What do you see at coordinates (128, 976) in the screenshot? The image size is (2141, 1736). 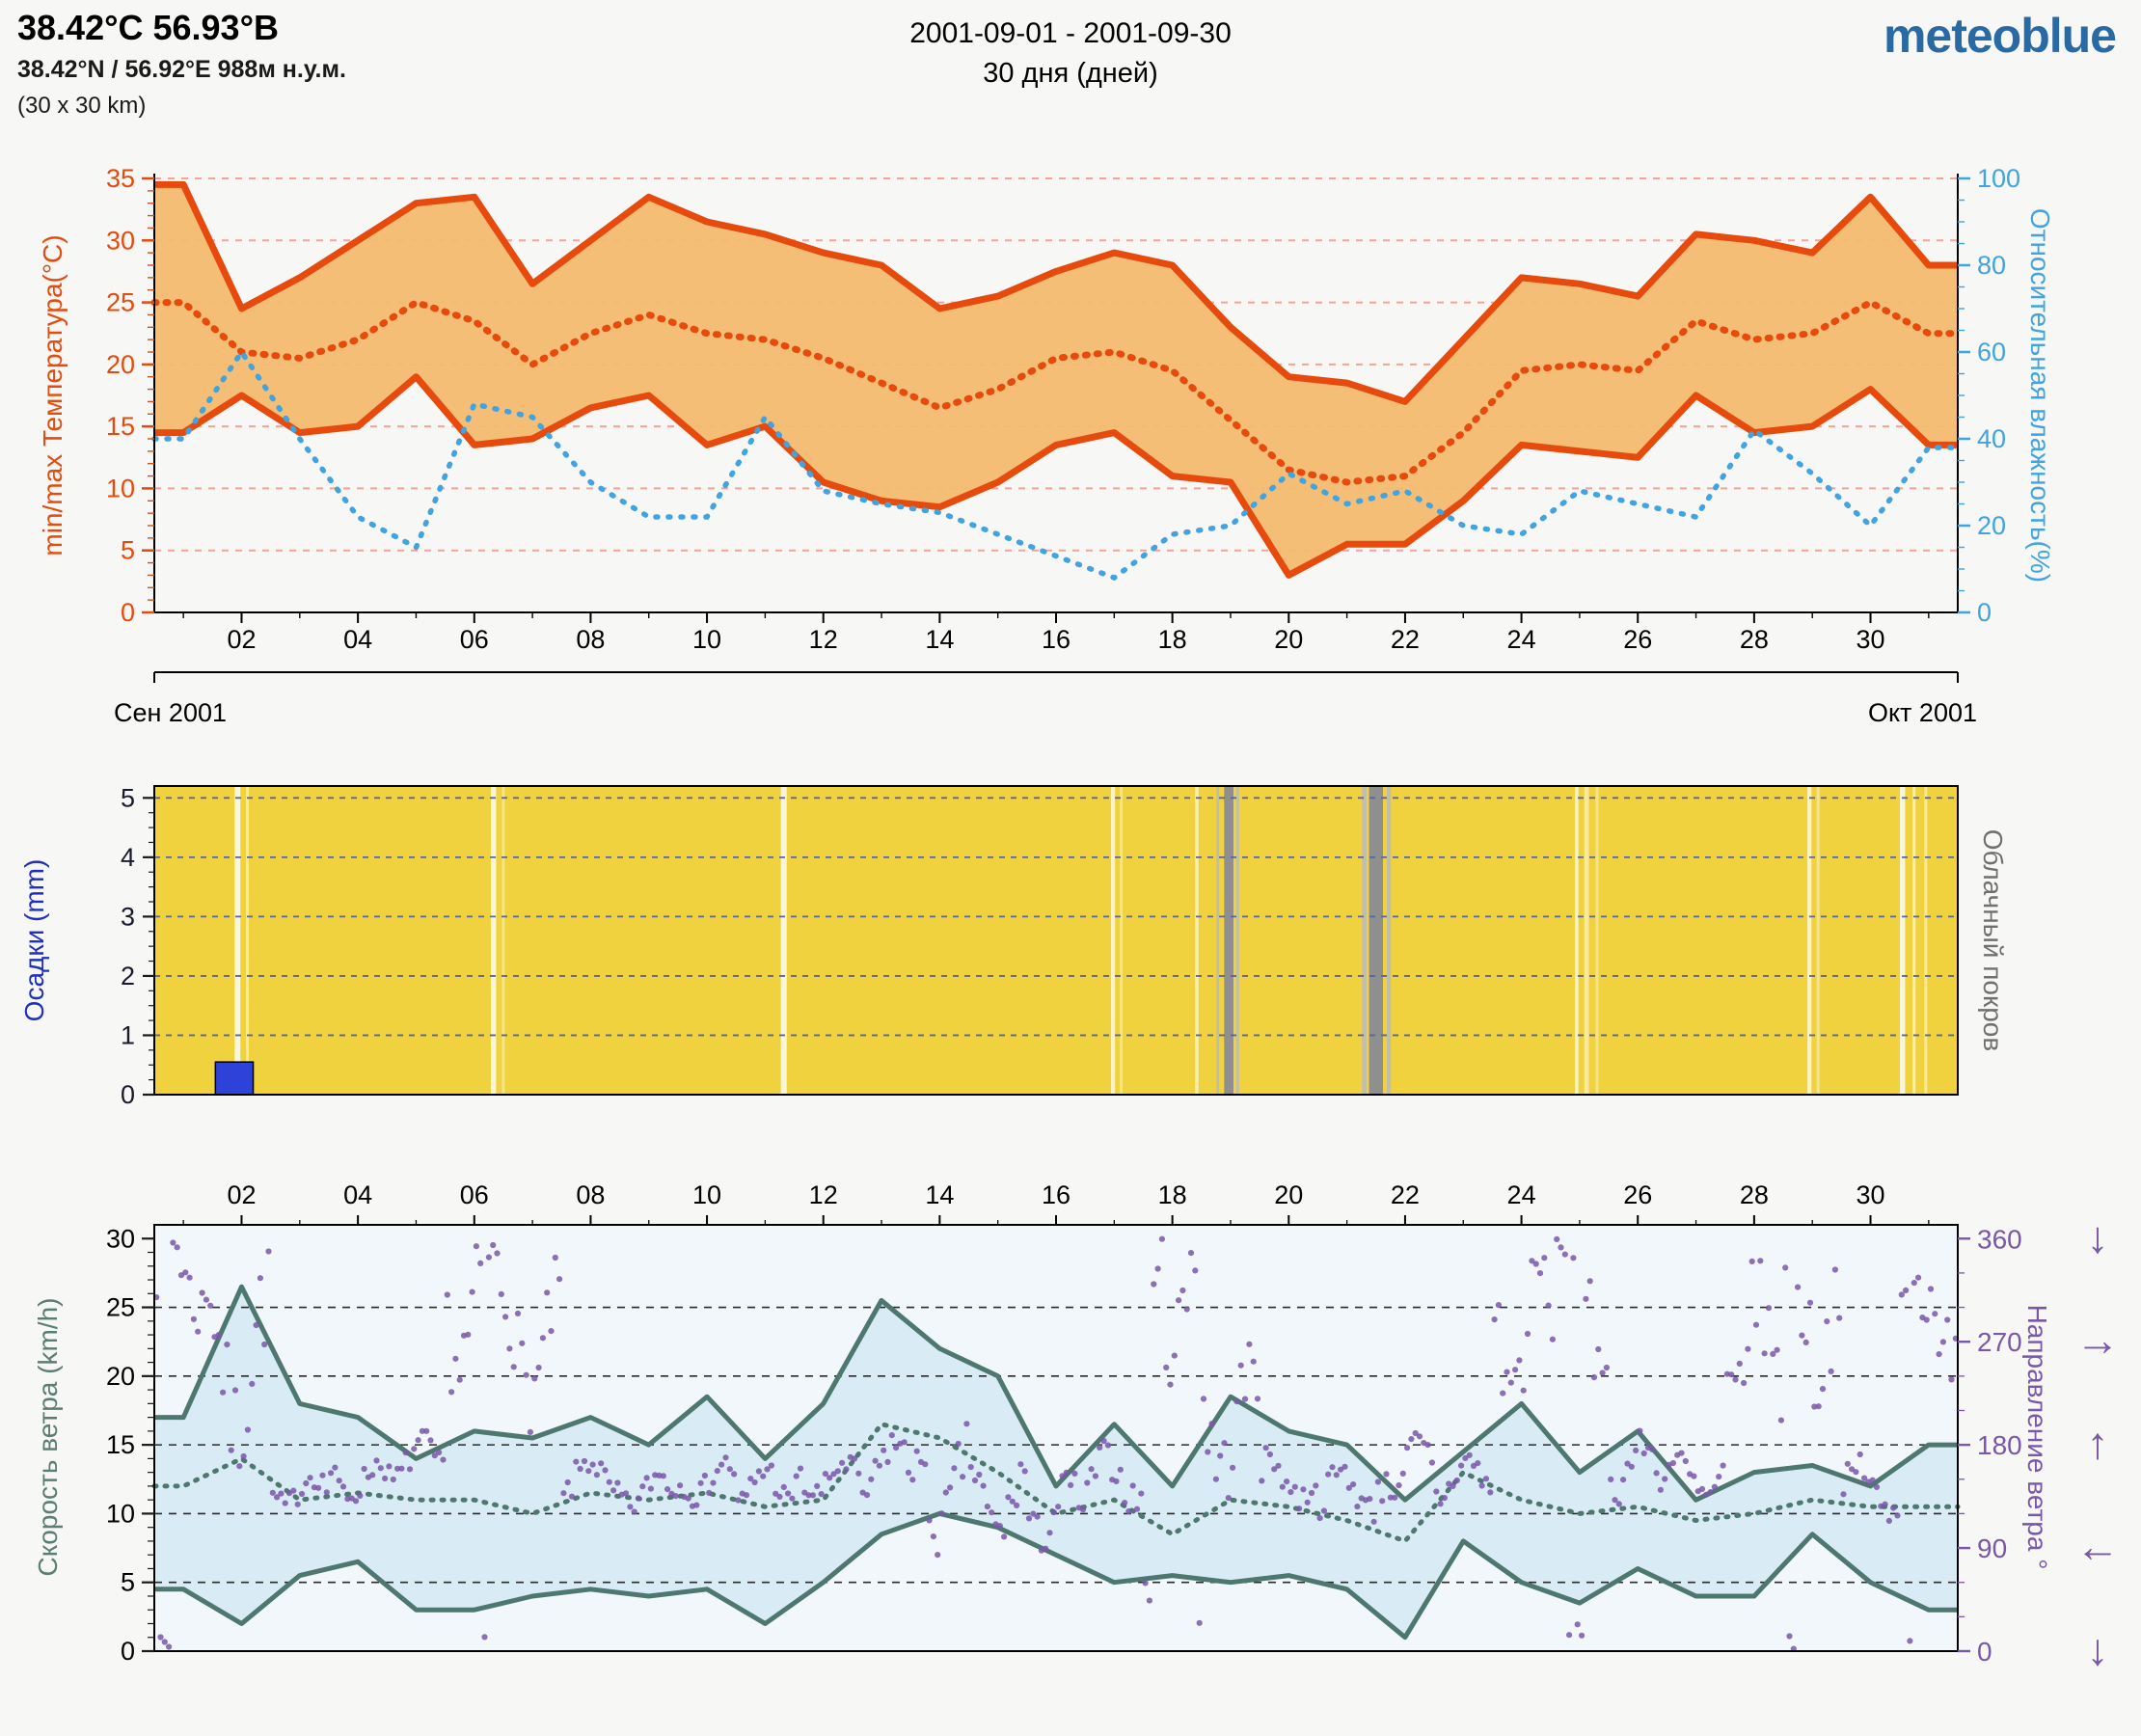 I see `tick-label: 2` at bounding box center [128, 976].